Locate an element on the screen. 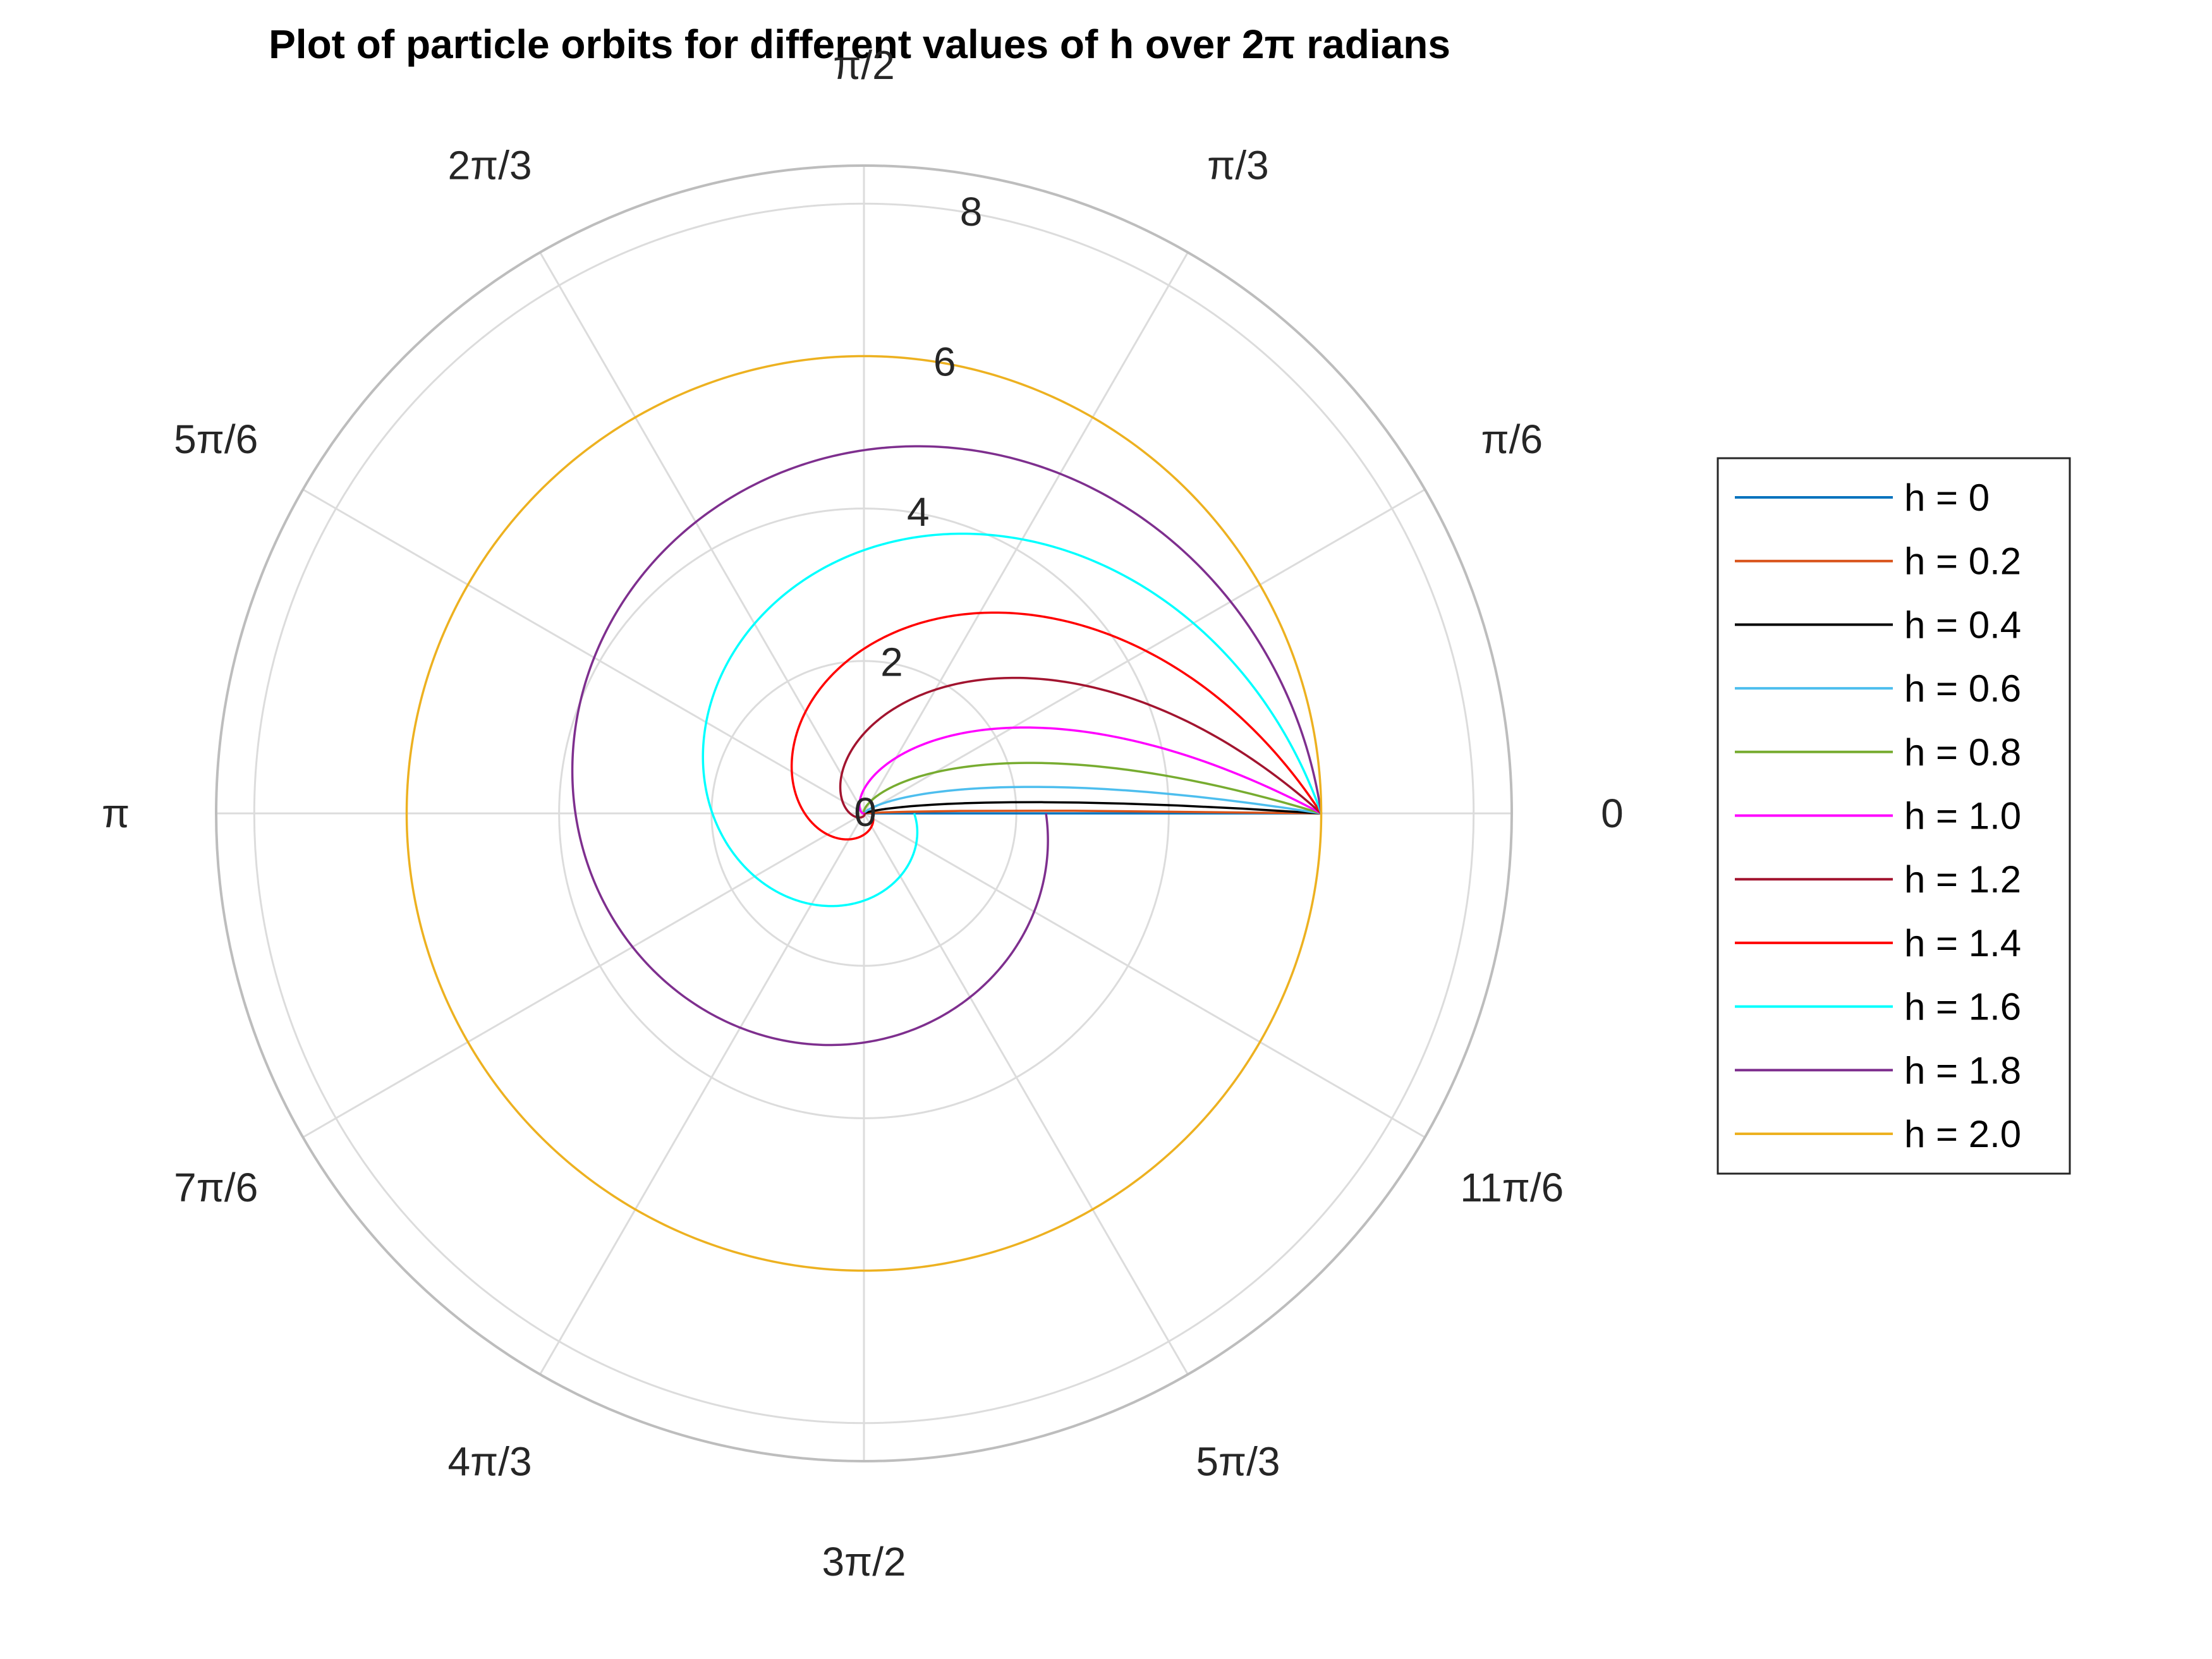 The height and width of the screenshot is (1659, 2212). r-tick-label: 0 is located at coordinates (865, 812).